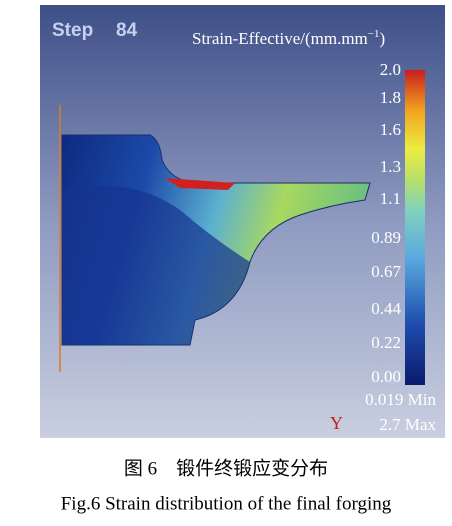 Image resolution: width=452 pixels, height=526 pixels. Describe the element at coordinates (127, 30) in the screenshot. I see `step-number: 84` at that location.